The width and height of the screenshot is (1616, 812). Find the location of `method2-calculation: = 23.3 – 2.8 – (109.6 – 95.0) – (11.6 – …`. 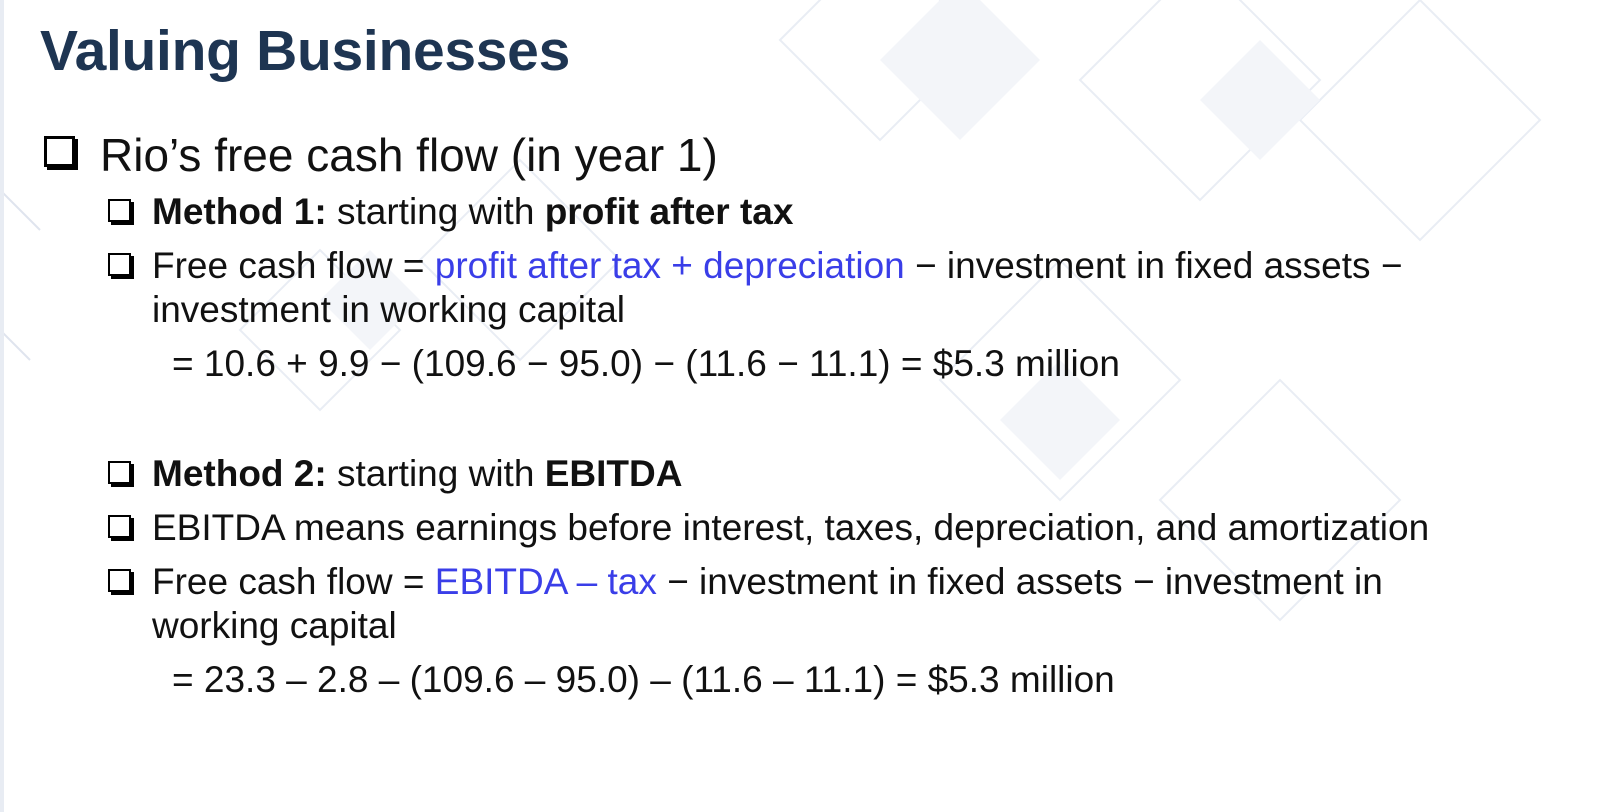

method2-calculation: = 23.3 – 2.8 – (109.6 – 95.0) – (11.6 – … is located at coordinates (643, 679).